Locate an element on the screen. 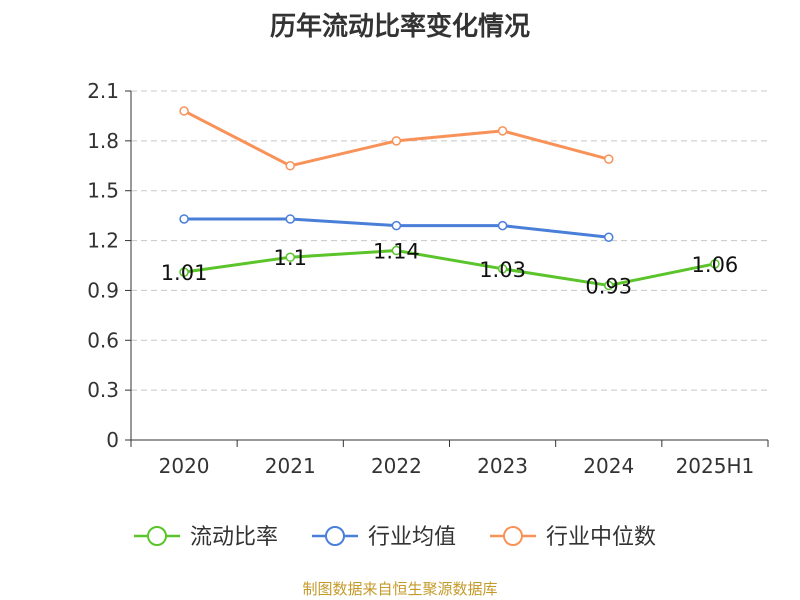  legend-label: 流动比率 is located at coordinates (234, 537).